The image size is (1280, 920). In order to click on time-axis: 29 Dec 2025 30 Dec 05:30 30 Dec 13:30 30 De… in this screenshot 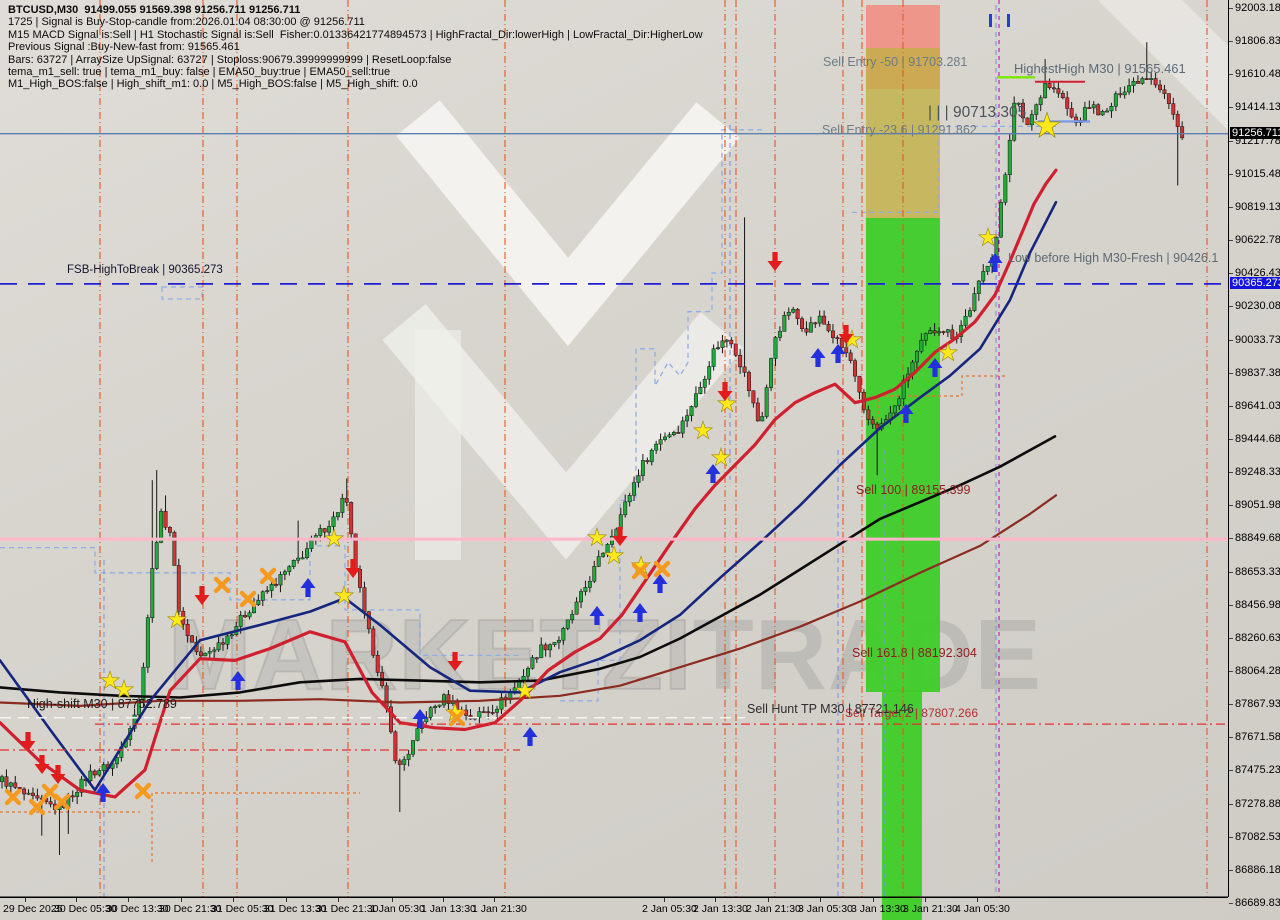, I will do `click(614, 908)`.